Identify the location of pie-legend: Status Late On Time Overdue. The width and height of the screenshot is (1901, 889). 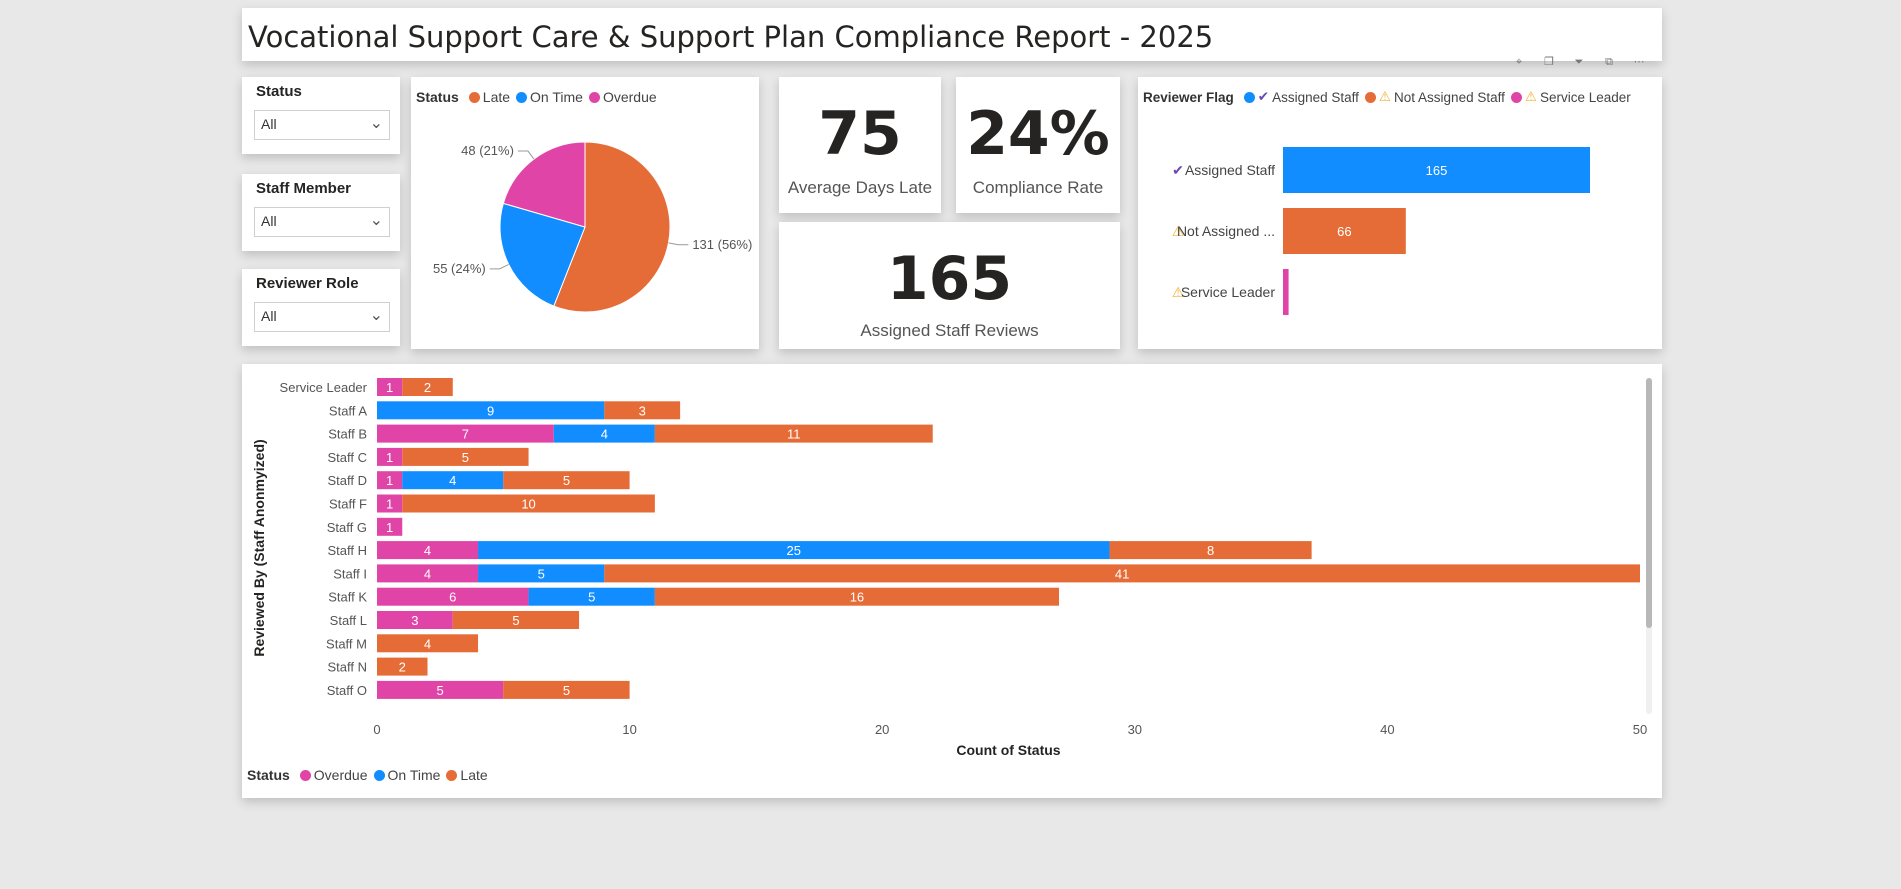
(537, 97).